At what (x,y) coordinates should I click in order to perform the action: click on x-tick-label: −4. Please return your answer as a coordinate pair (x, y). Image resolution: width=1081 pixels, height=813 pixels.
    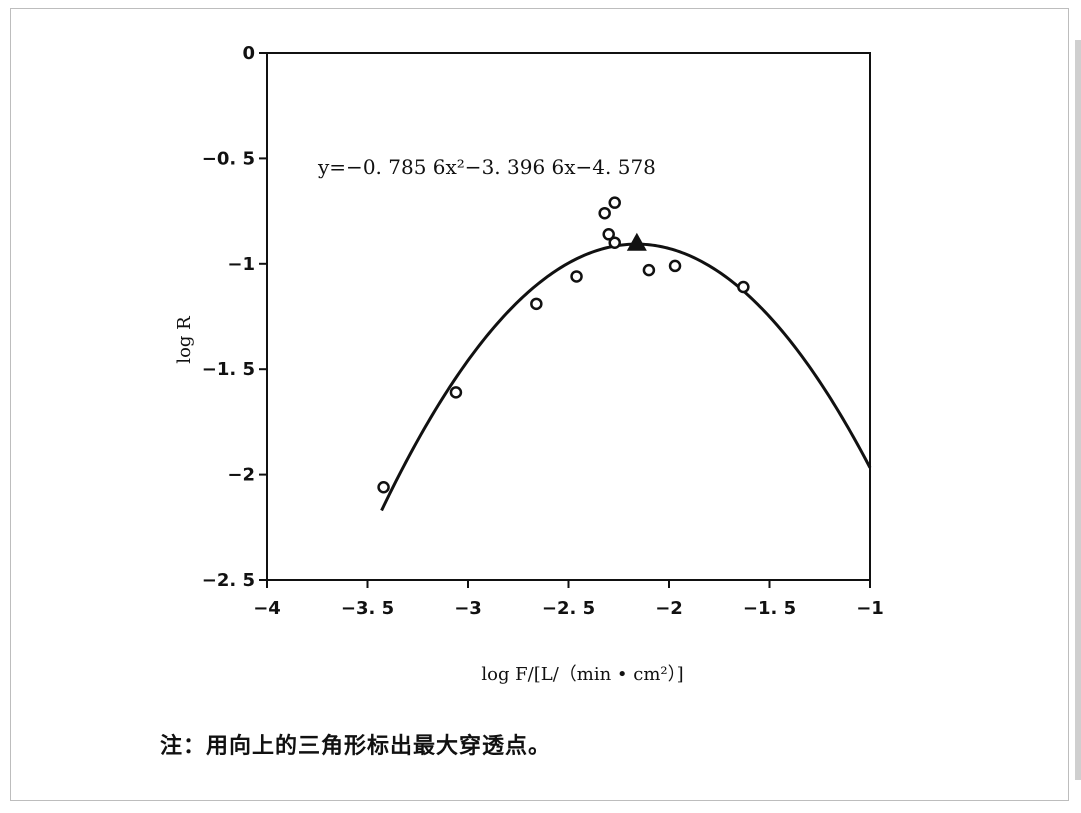
    Looking at the image, I should click on (267, 608).